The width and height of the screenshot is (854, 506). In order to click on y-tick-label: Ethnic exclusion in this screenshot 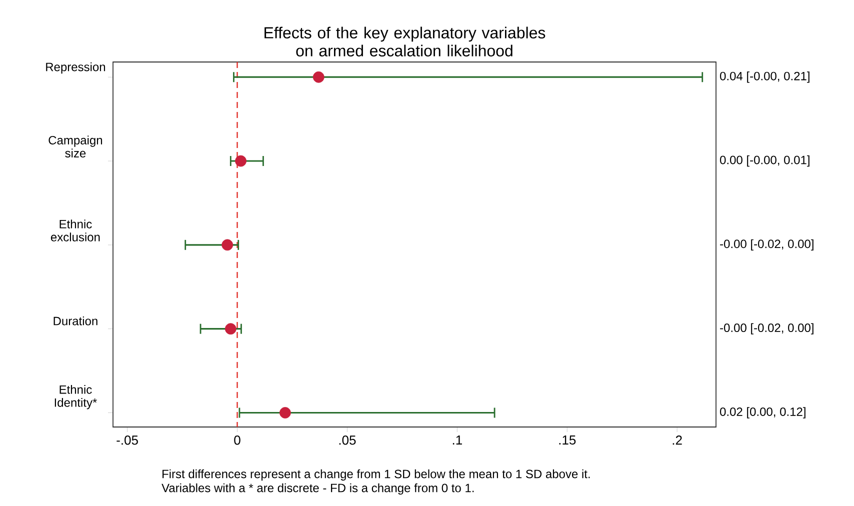, I will do `click(75, 231)`.